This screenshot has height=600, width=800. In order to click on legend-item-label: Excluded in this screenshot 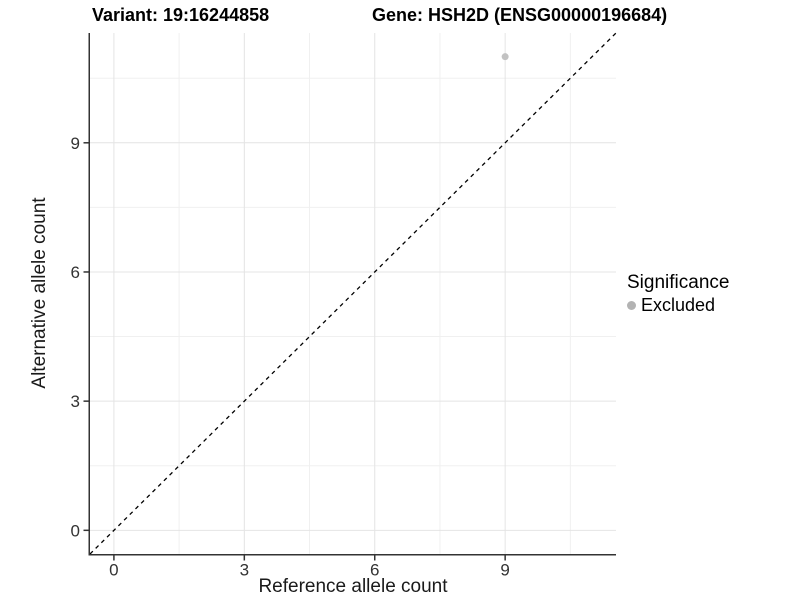, I will do `click(678, 305)`.